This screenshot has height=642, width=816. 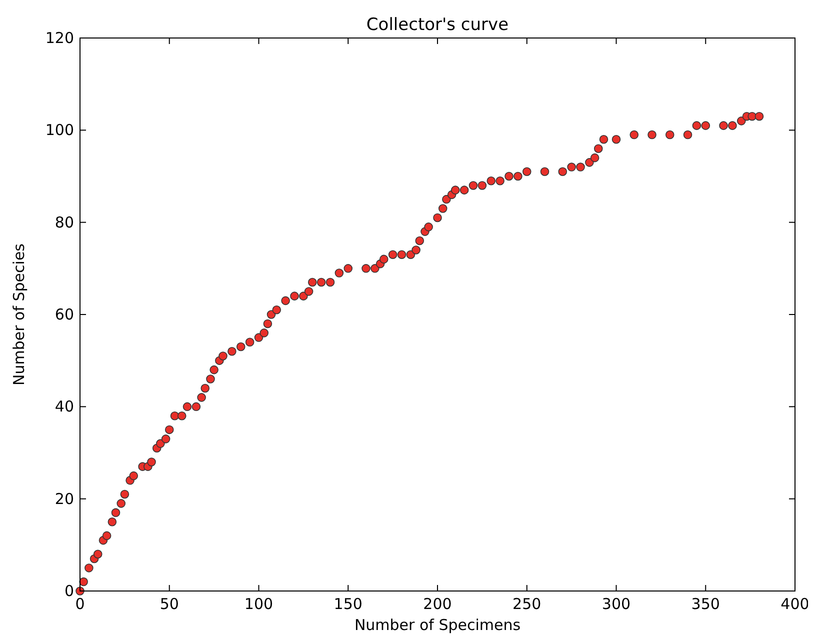 What do you see at coordinates (64, 407) in the screenshot?
I see `y-tick-label: 40` at bounding box center [64, 407].